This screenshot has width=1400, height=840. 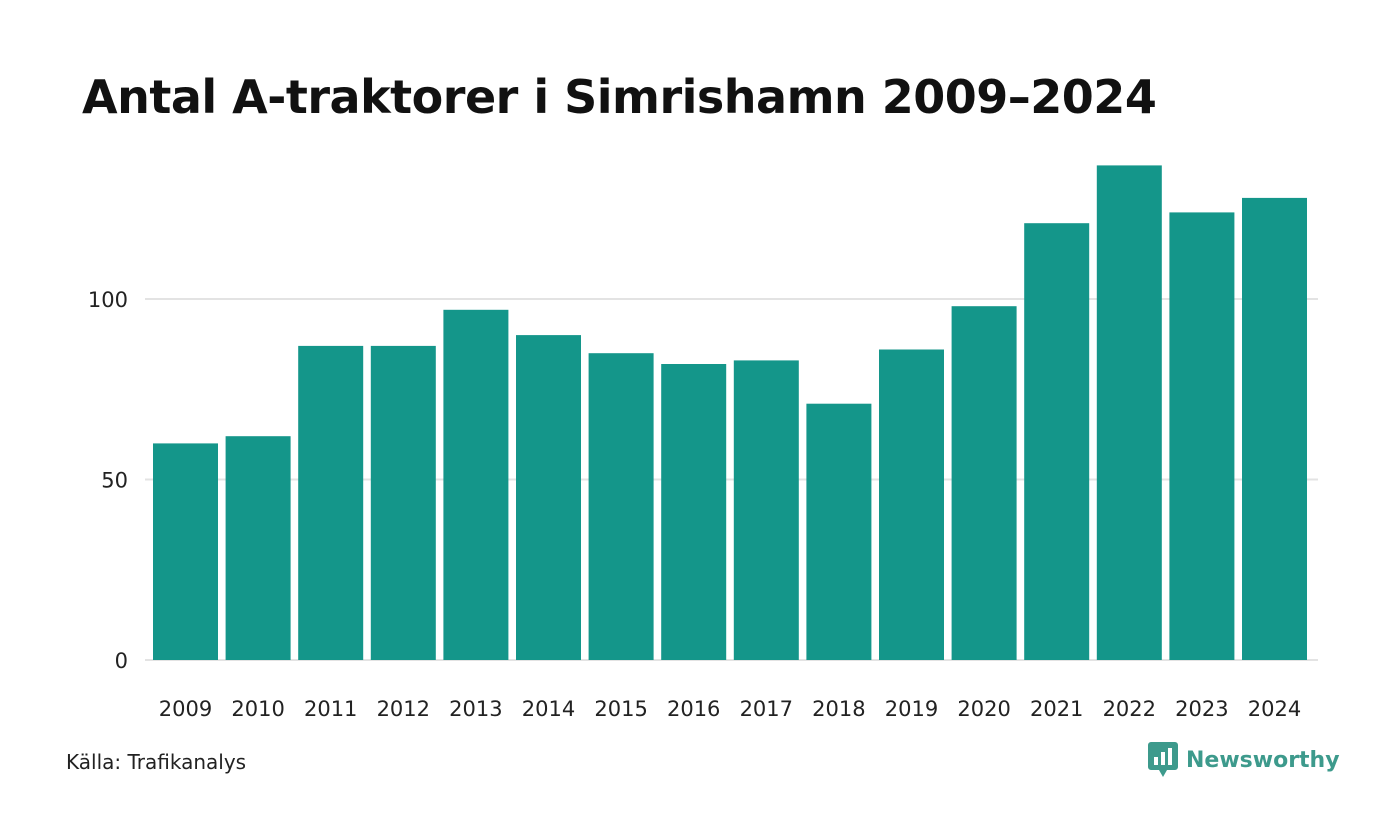 I want to click on brand-name: Newsworthy, so click(x=1263, y=760).